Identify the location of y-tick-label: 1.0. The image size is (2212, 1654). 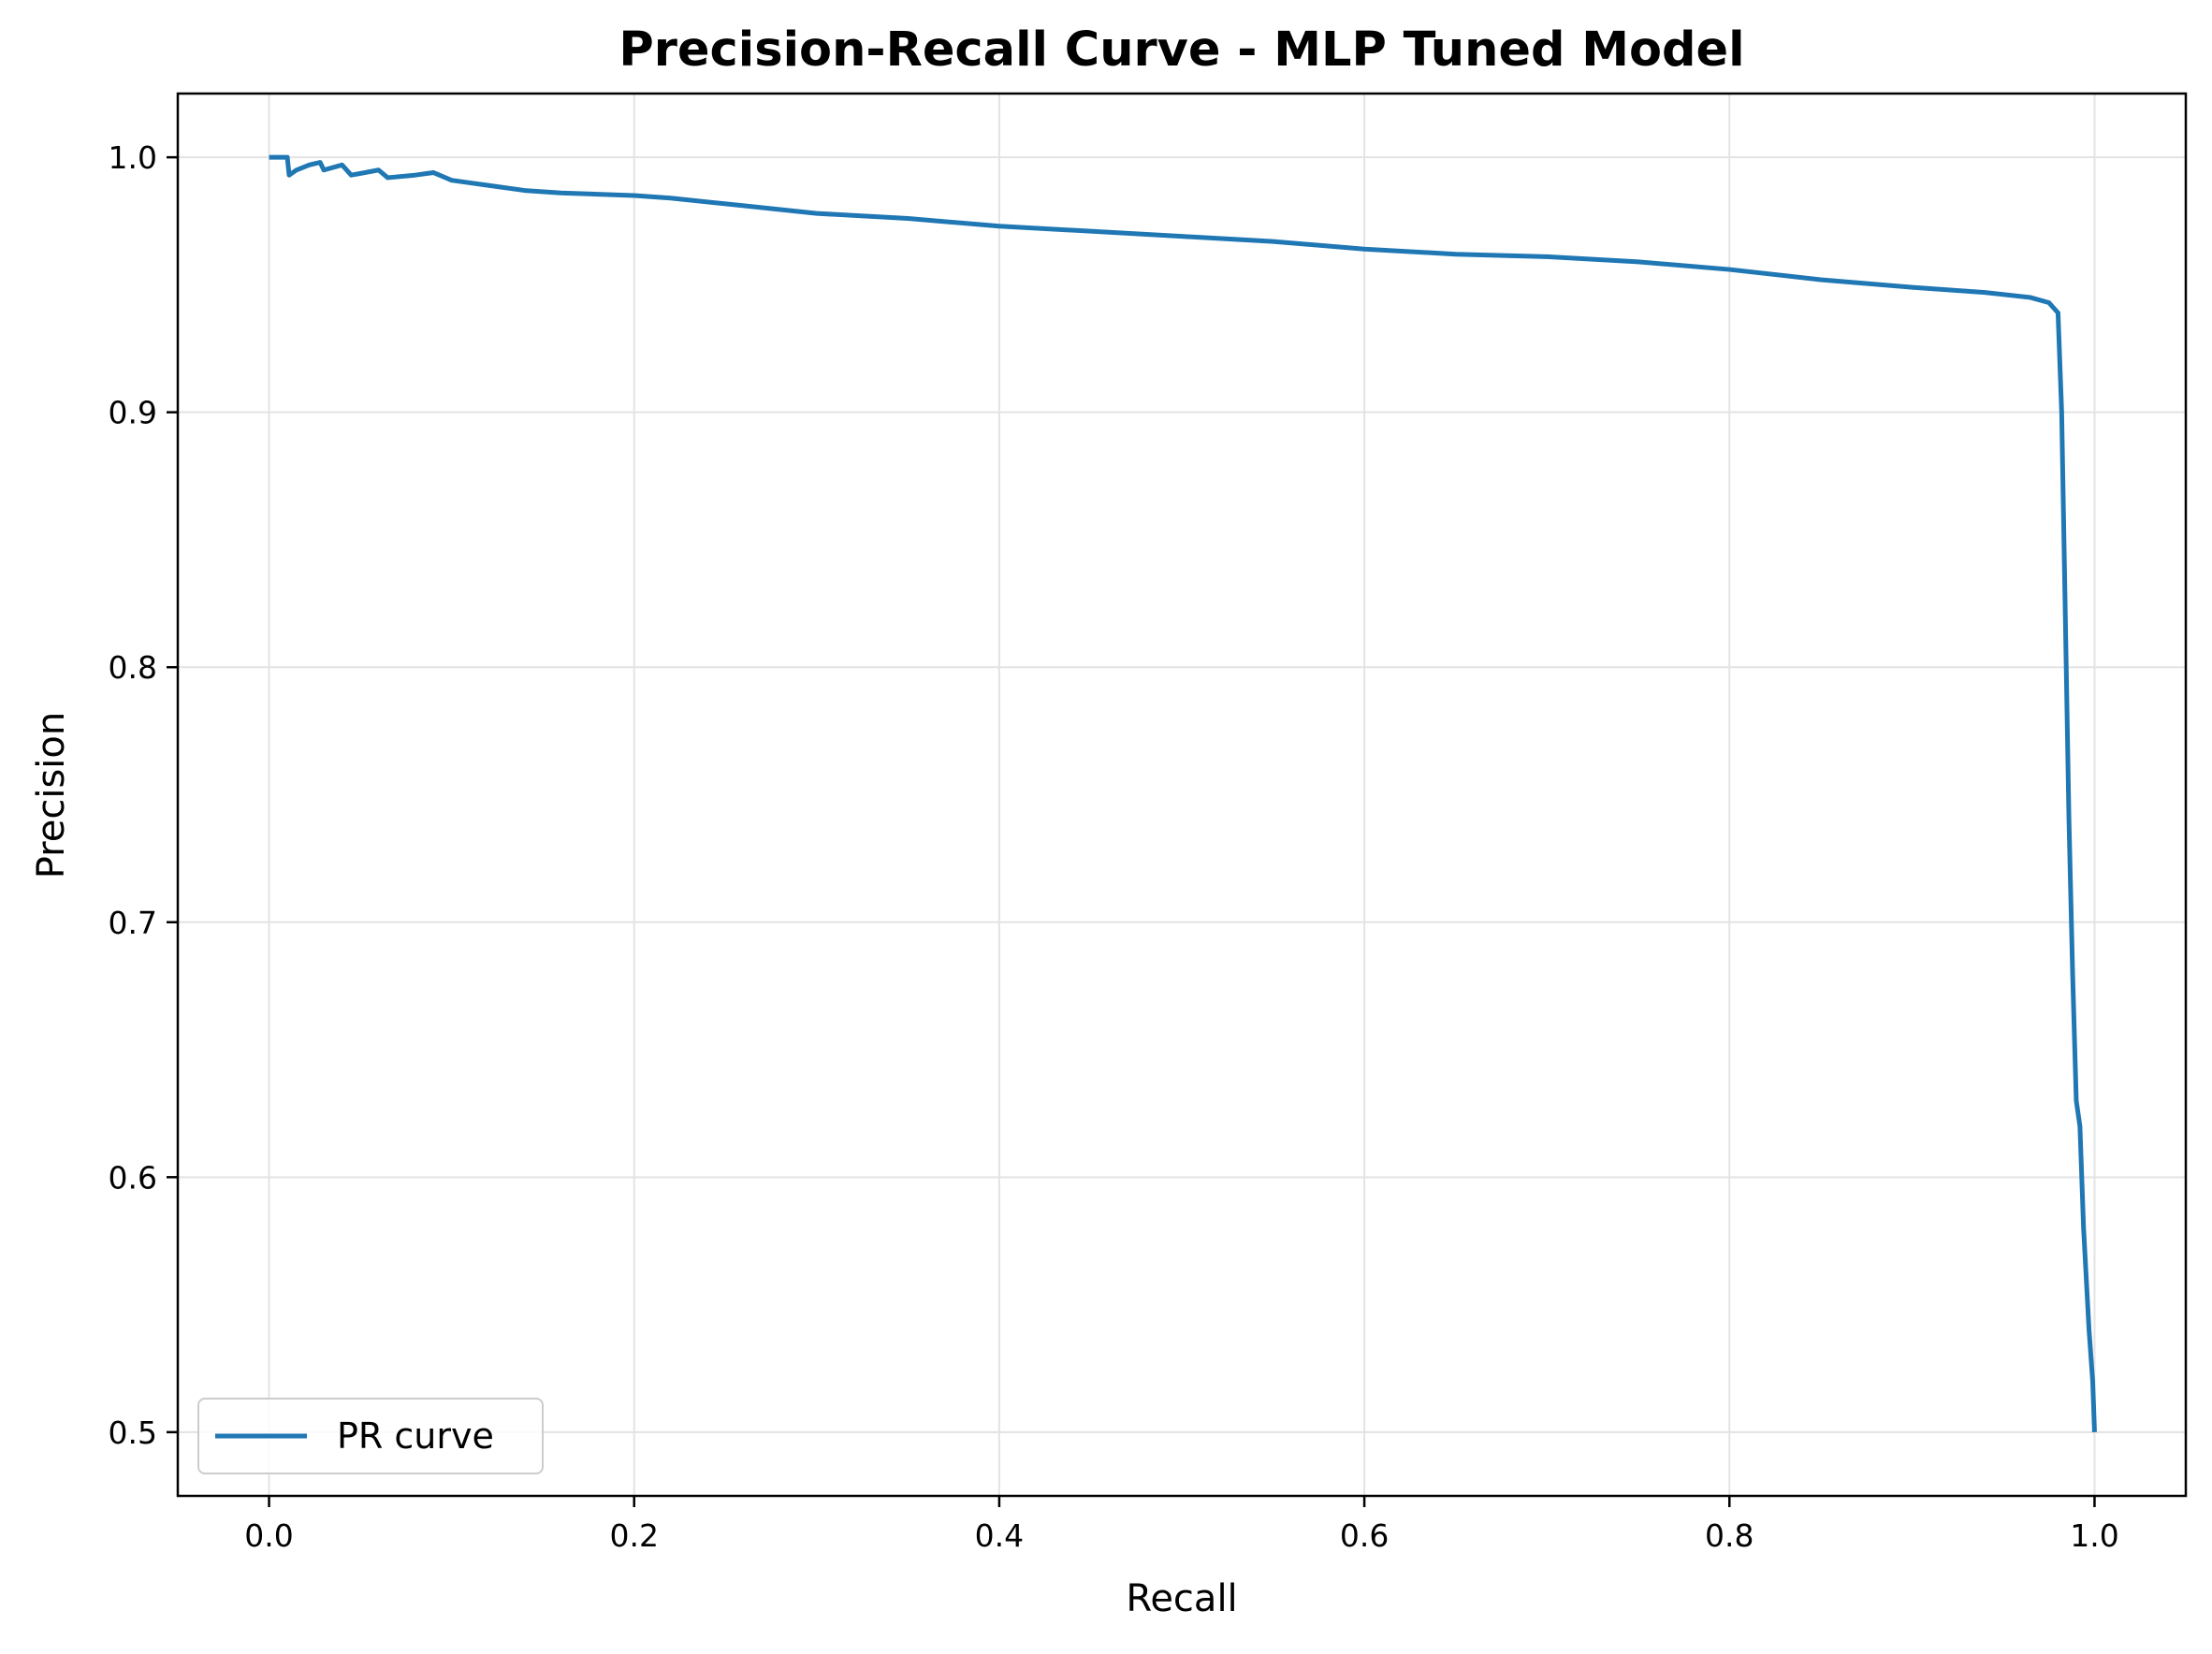
(133, 157).